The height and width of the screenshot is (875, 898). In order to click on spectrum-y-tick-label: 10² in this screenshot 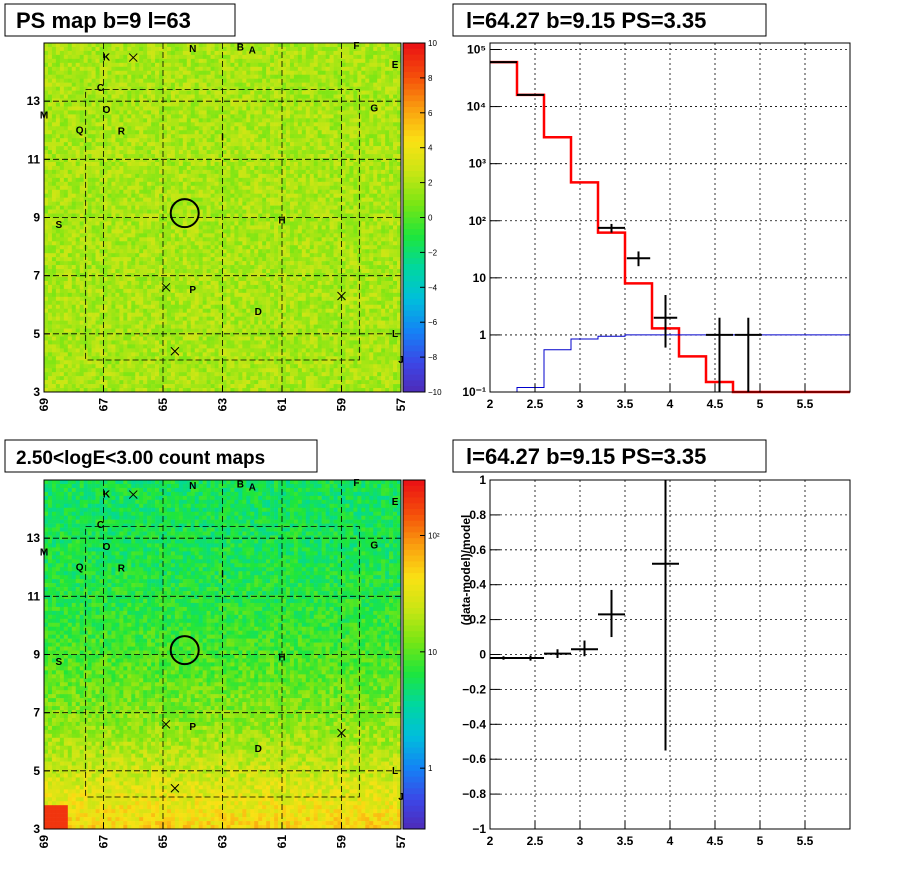, I will do `click(477, 221)`.